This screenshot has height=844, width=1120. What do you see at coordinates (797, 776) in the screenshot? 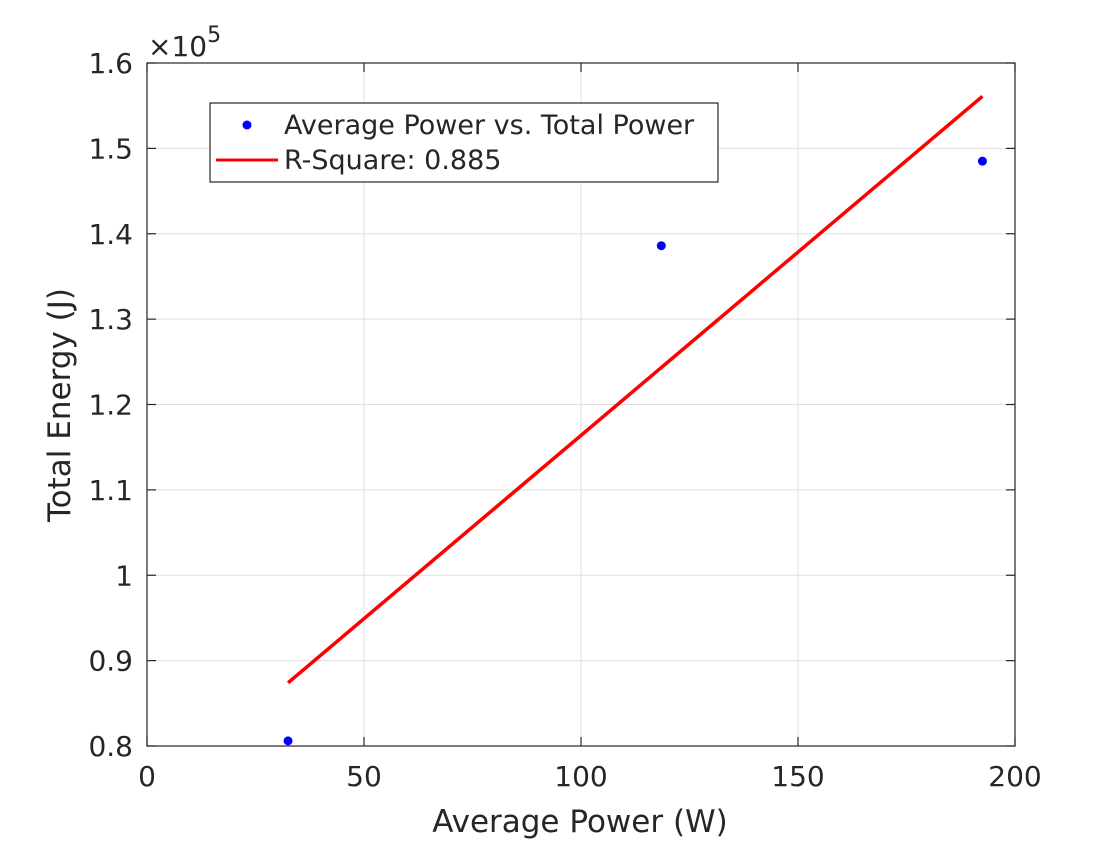
I see `x-tick-label: 150` at bounding box center [797, 776].